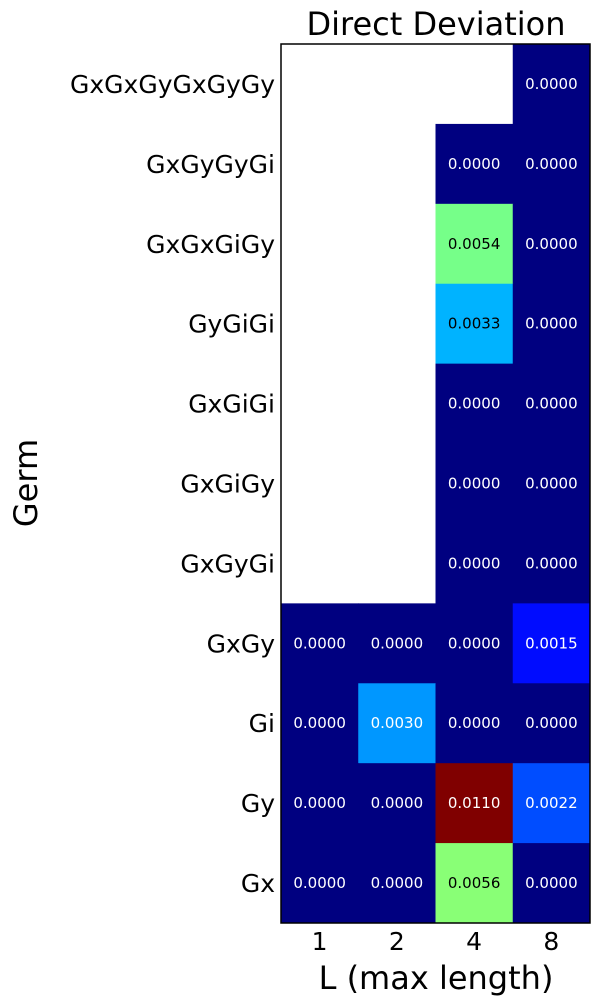 The image size is (599, 1006). I want to click on y-tick-label: GxGiGi, so click(231, 404).